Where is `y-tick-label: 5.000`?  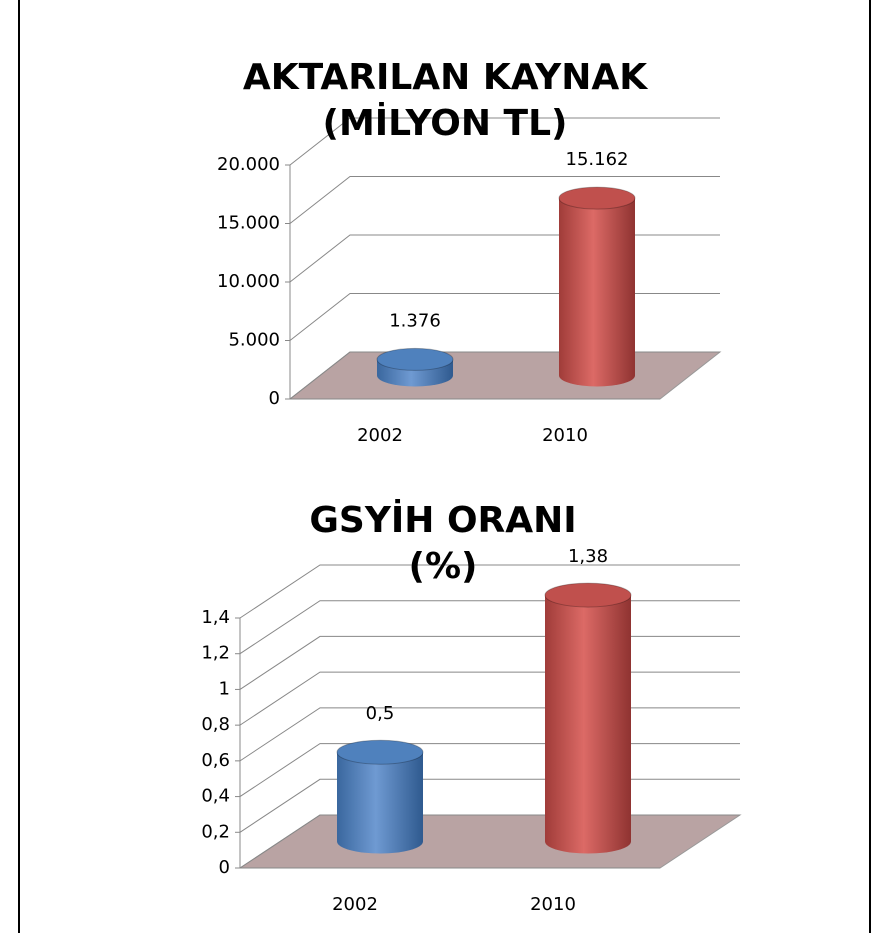
y-tick-label: 5.000 is located at coordinates (254, 340).